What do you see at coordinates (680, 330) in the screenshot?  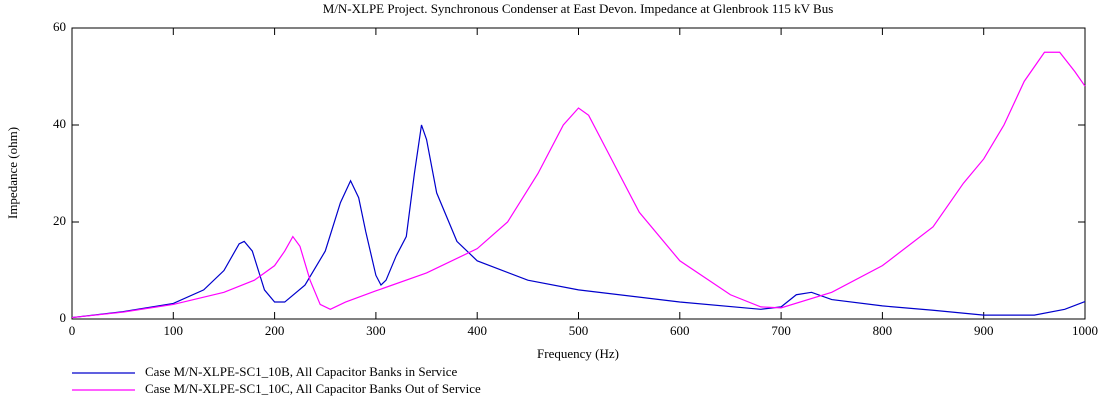 I see `x-tick-label: 600` at bounding box center [680, 330].